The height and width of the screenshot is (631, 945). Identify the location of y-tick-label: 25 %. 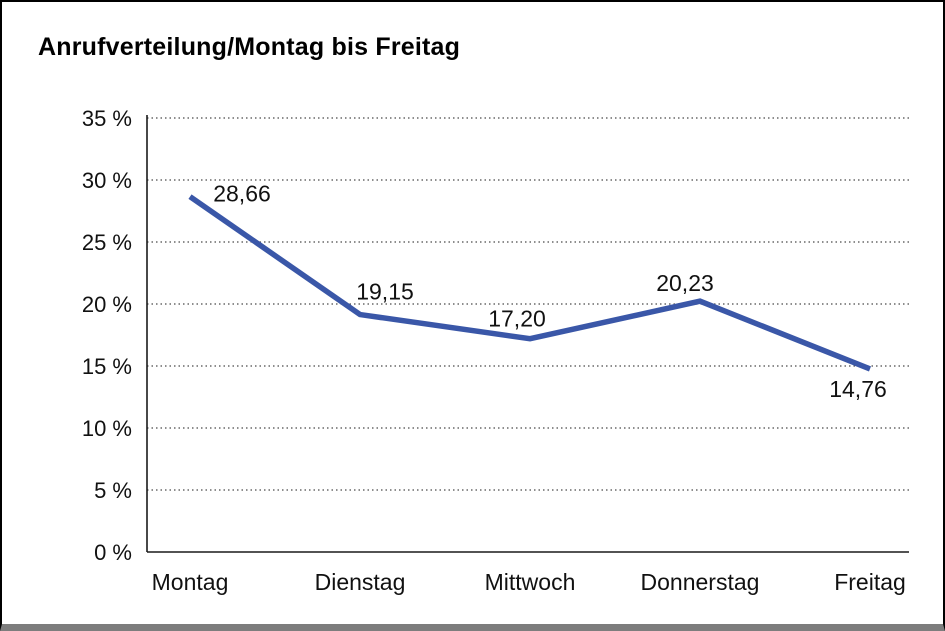
(107, 242).